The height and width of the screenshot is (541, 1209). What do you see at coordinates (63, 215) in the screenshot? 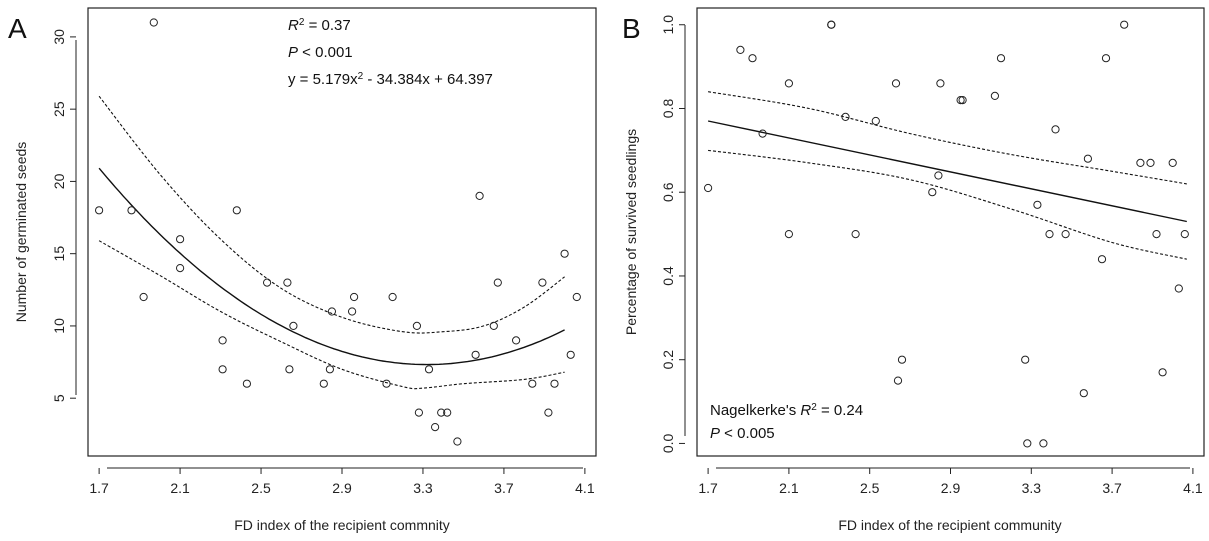
I see `panel-a-y-ticks: 5 10 15 20 25 30` at bounding box center [63, 215].